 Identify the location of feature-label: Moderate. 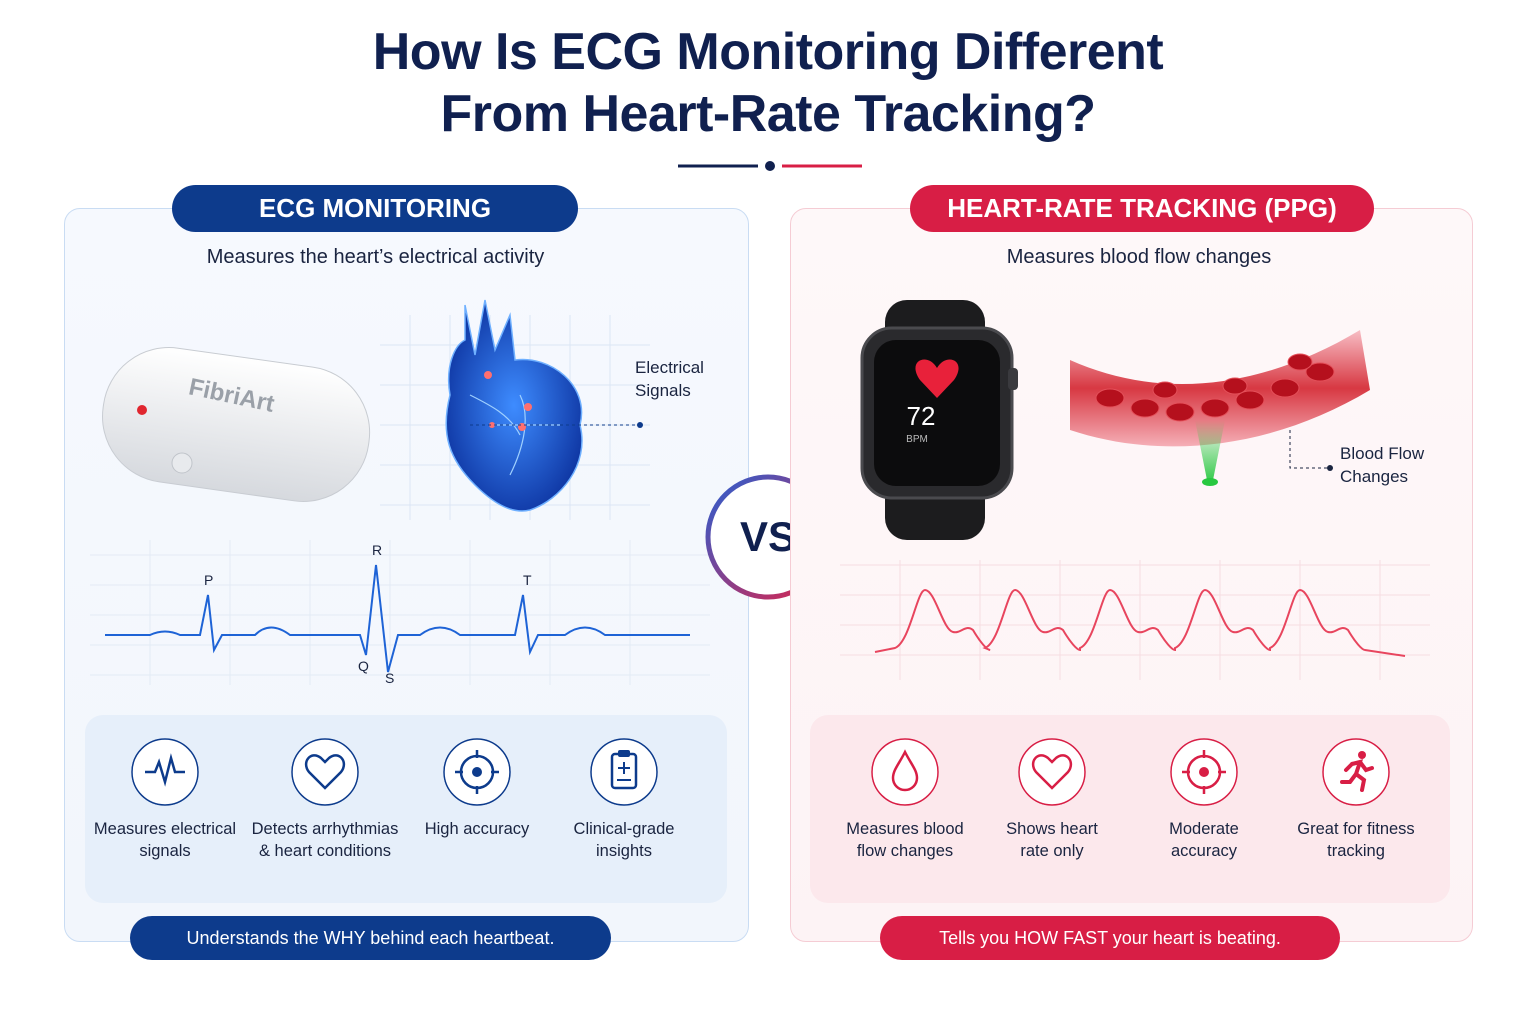
(1204, 829).